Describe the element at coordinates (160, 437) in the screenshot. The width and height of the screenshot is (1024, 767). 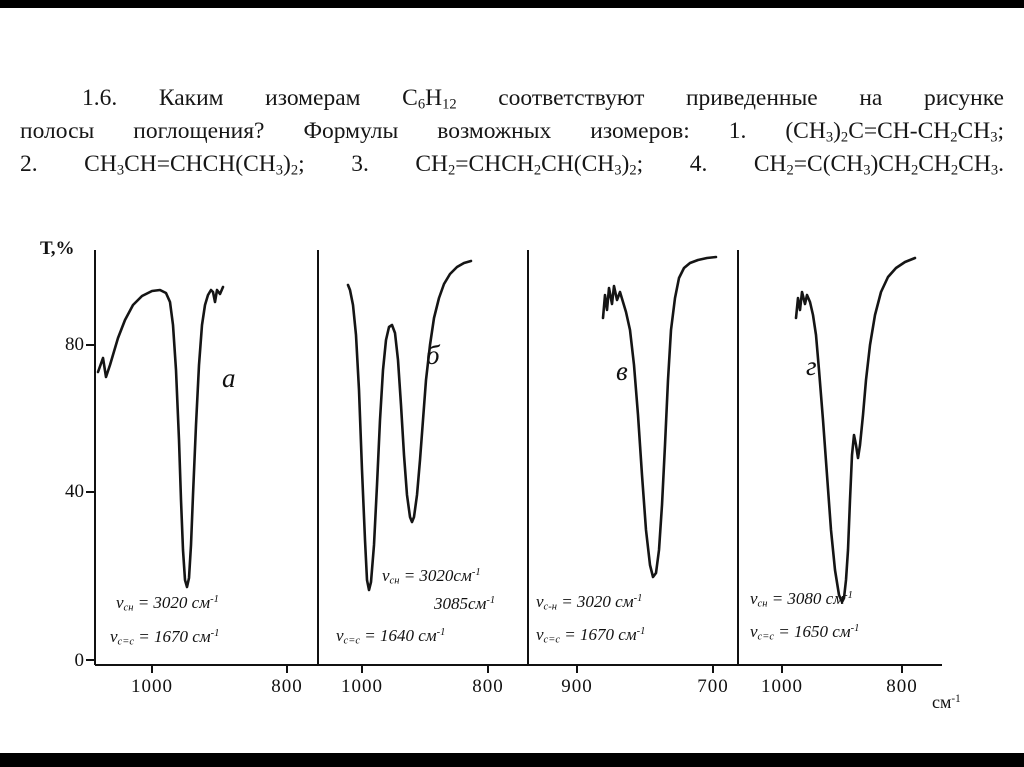
I see `spectrum-curve-a` at that location.